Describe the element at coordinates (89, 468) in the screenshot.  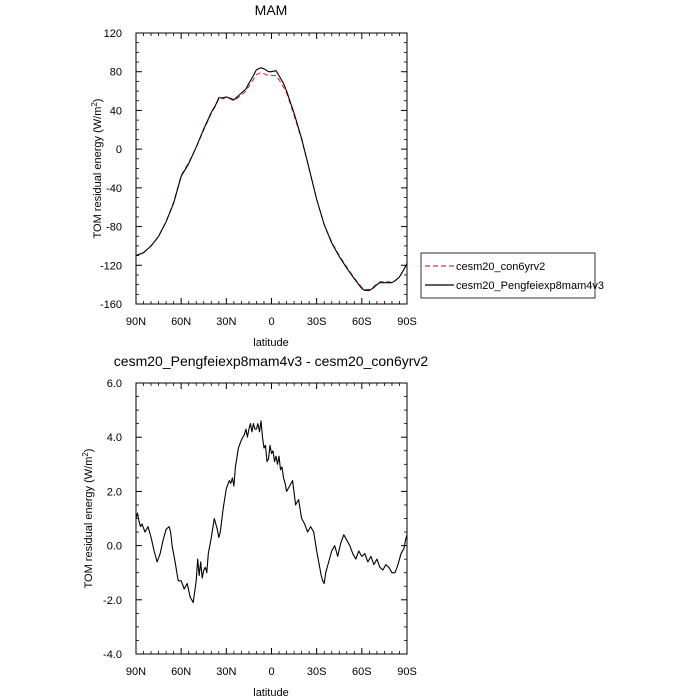
I see `bottom-y-axis-label-unit: W/m` at that location.